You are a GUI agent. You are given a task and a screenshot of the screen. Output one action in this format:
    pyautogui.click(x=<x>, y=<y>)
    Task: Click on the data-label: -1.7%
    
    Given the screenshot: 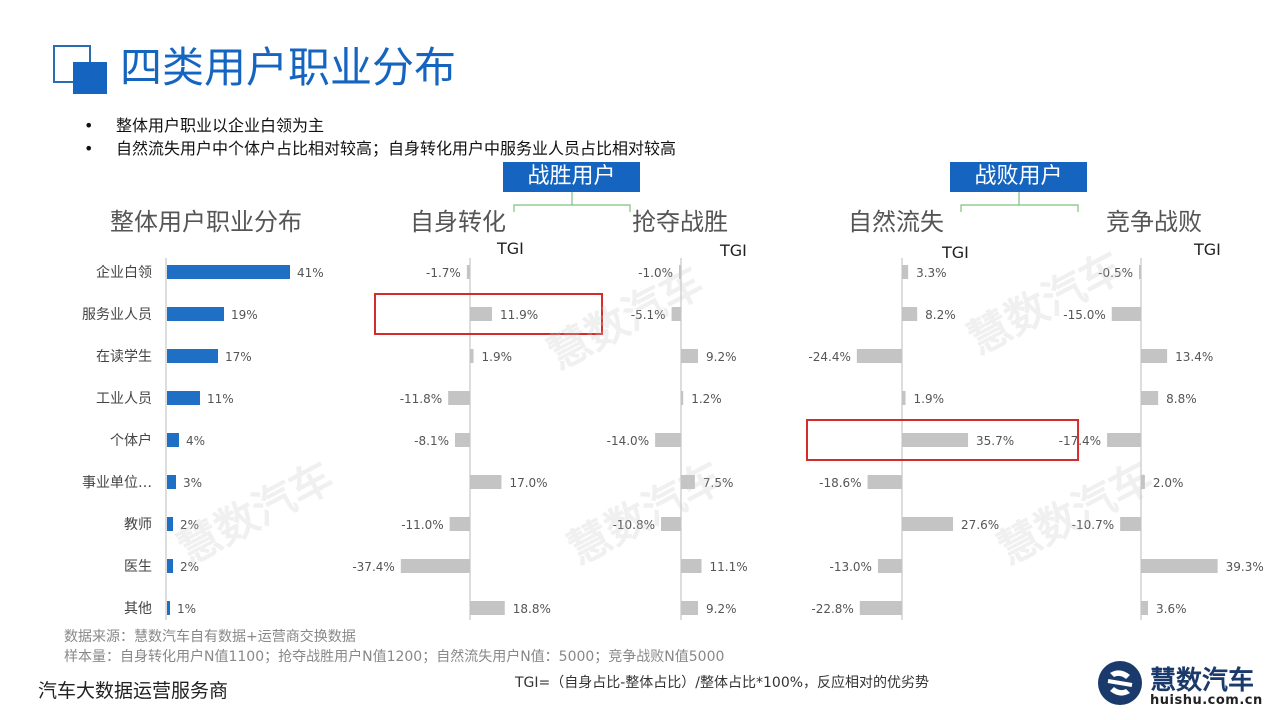 What is the action you would take?
    pyautogui.click(x=443, y=273)
    